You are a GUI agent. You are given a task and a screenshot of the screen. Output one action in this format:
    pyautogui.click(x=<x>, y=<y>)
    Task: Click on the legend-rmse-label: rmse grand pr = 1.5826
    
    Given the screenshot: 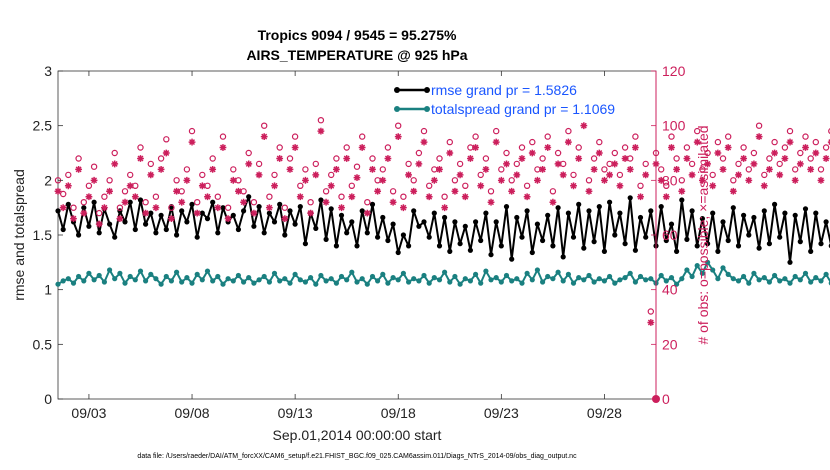 What is the action you would take?
    pyautogui.click(x=504, y=90)
    